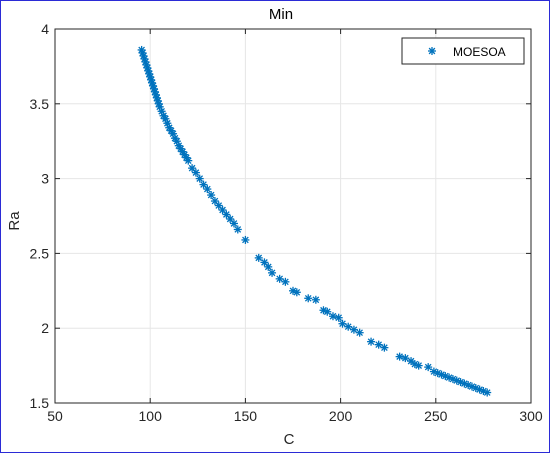 The image size is (550, 454). I want to click on x-tick-label: 50, so click(55, 416).